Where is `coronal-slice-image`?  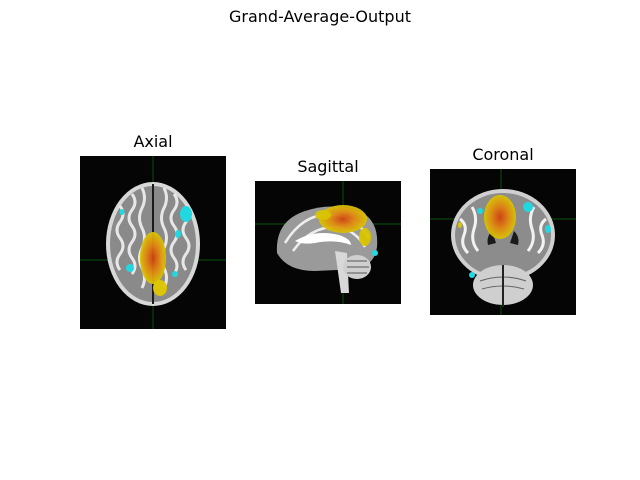
coronal-slice-image is located at coordinates (503, 242).